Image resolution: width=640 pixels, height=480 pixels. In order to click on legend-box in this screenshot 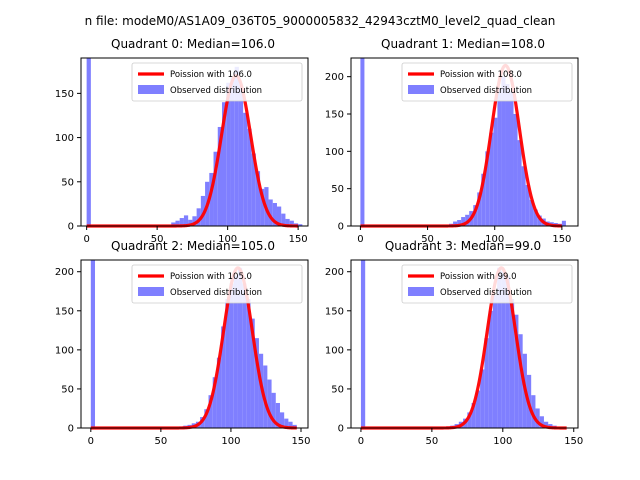, I will do `click(217, 284)`.